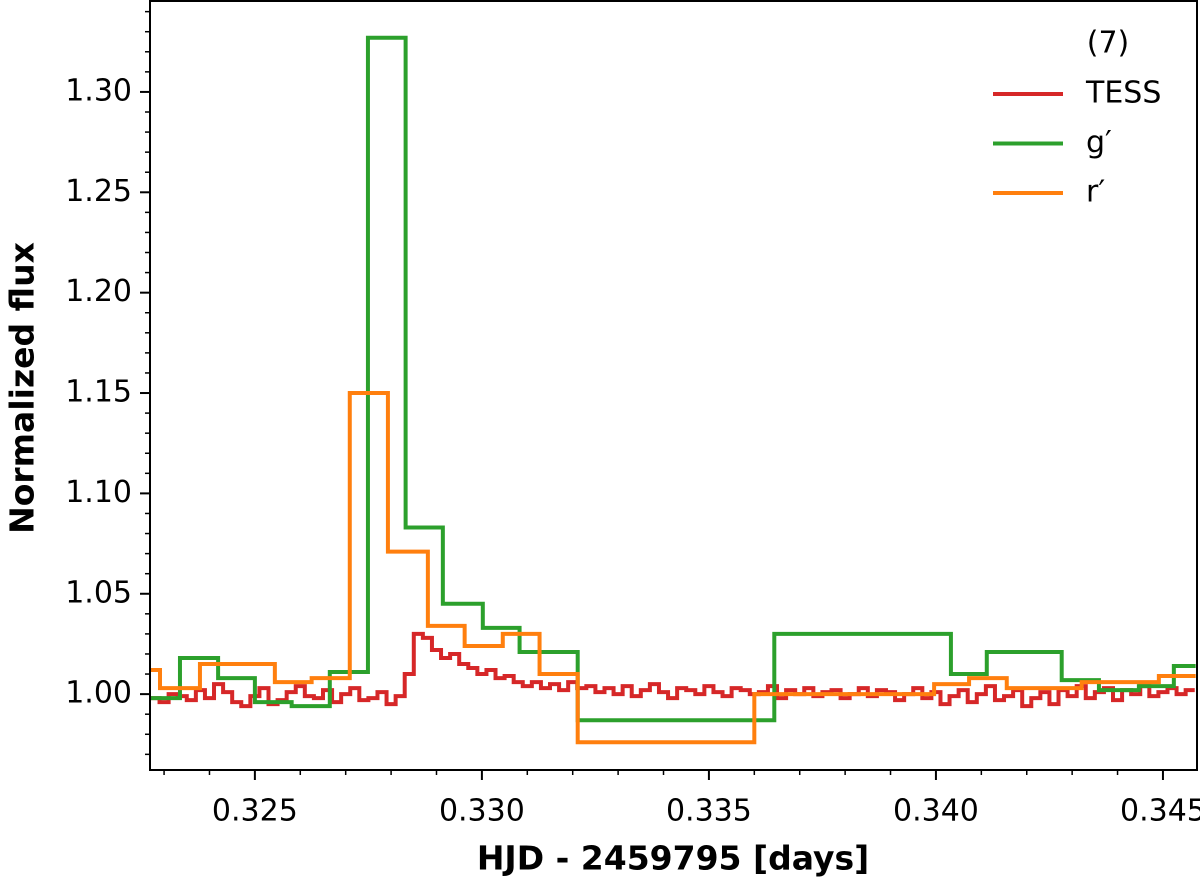 Image resolution: width=1200 pixels, height=885 pixels. What do you see at coordinates (1108, 43) in the screenshot?
I see `legend-title: (7)` at bounding box center [1108, 43].